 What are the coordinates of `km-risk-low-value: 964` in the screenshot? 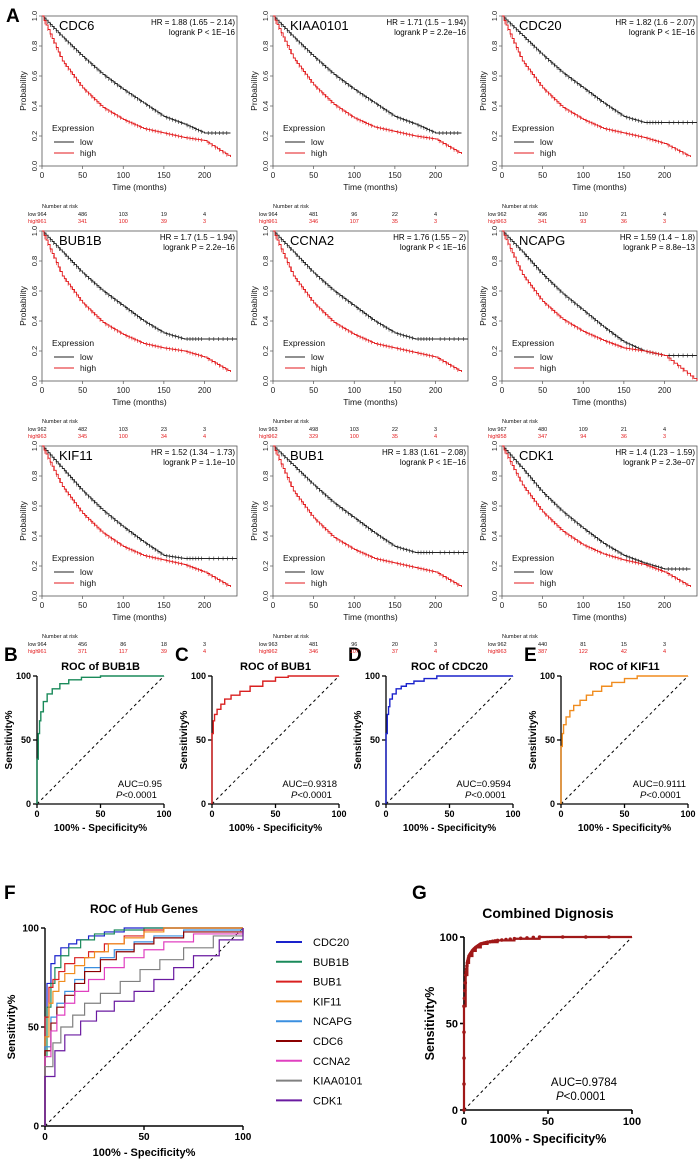 It's located at (41, 215).